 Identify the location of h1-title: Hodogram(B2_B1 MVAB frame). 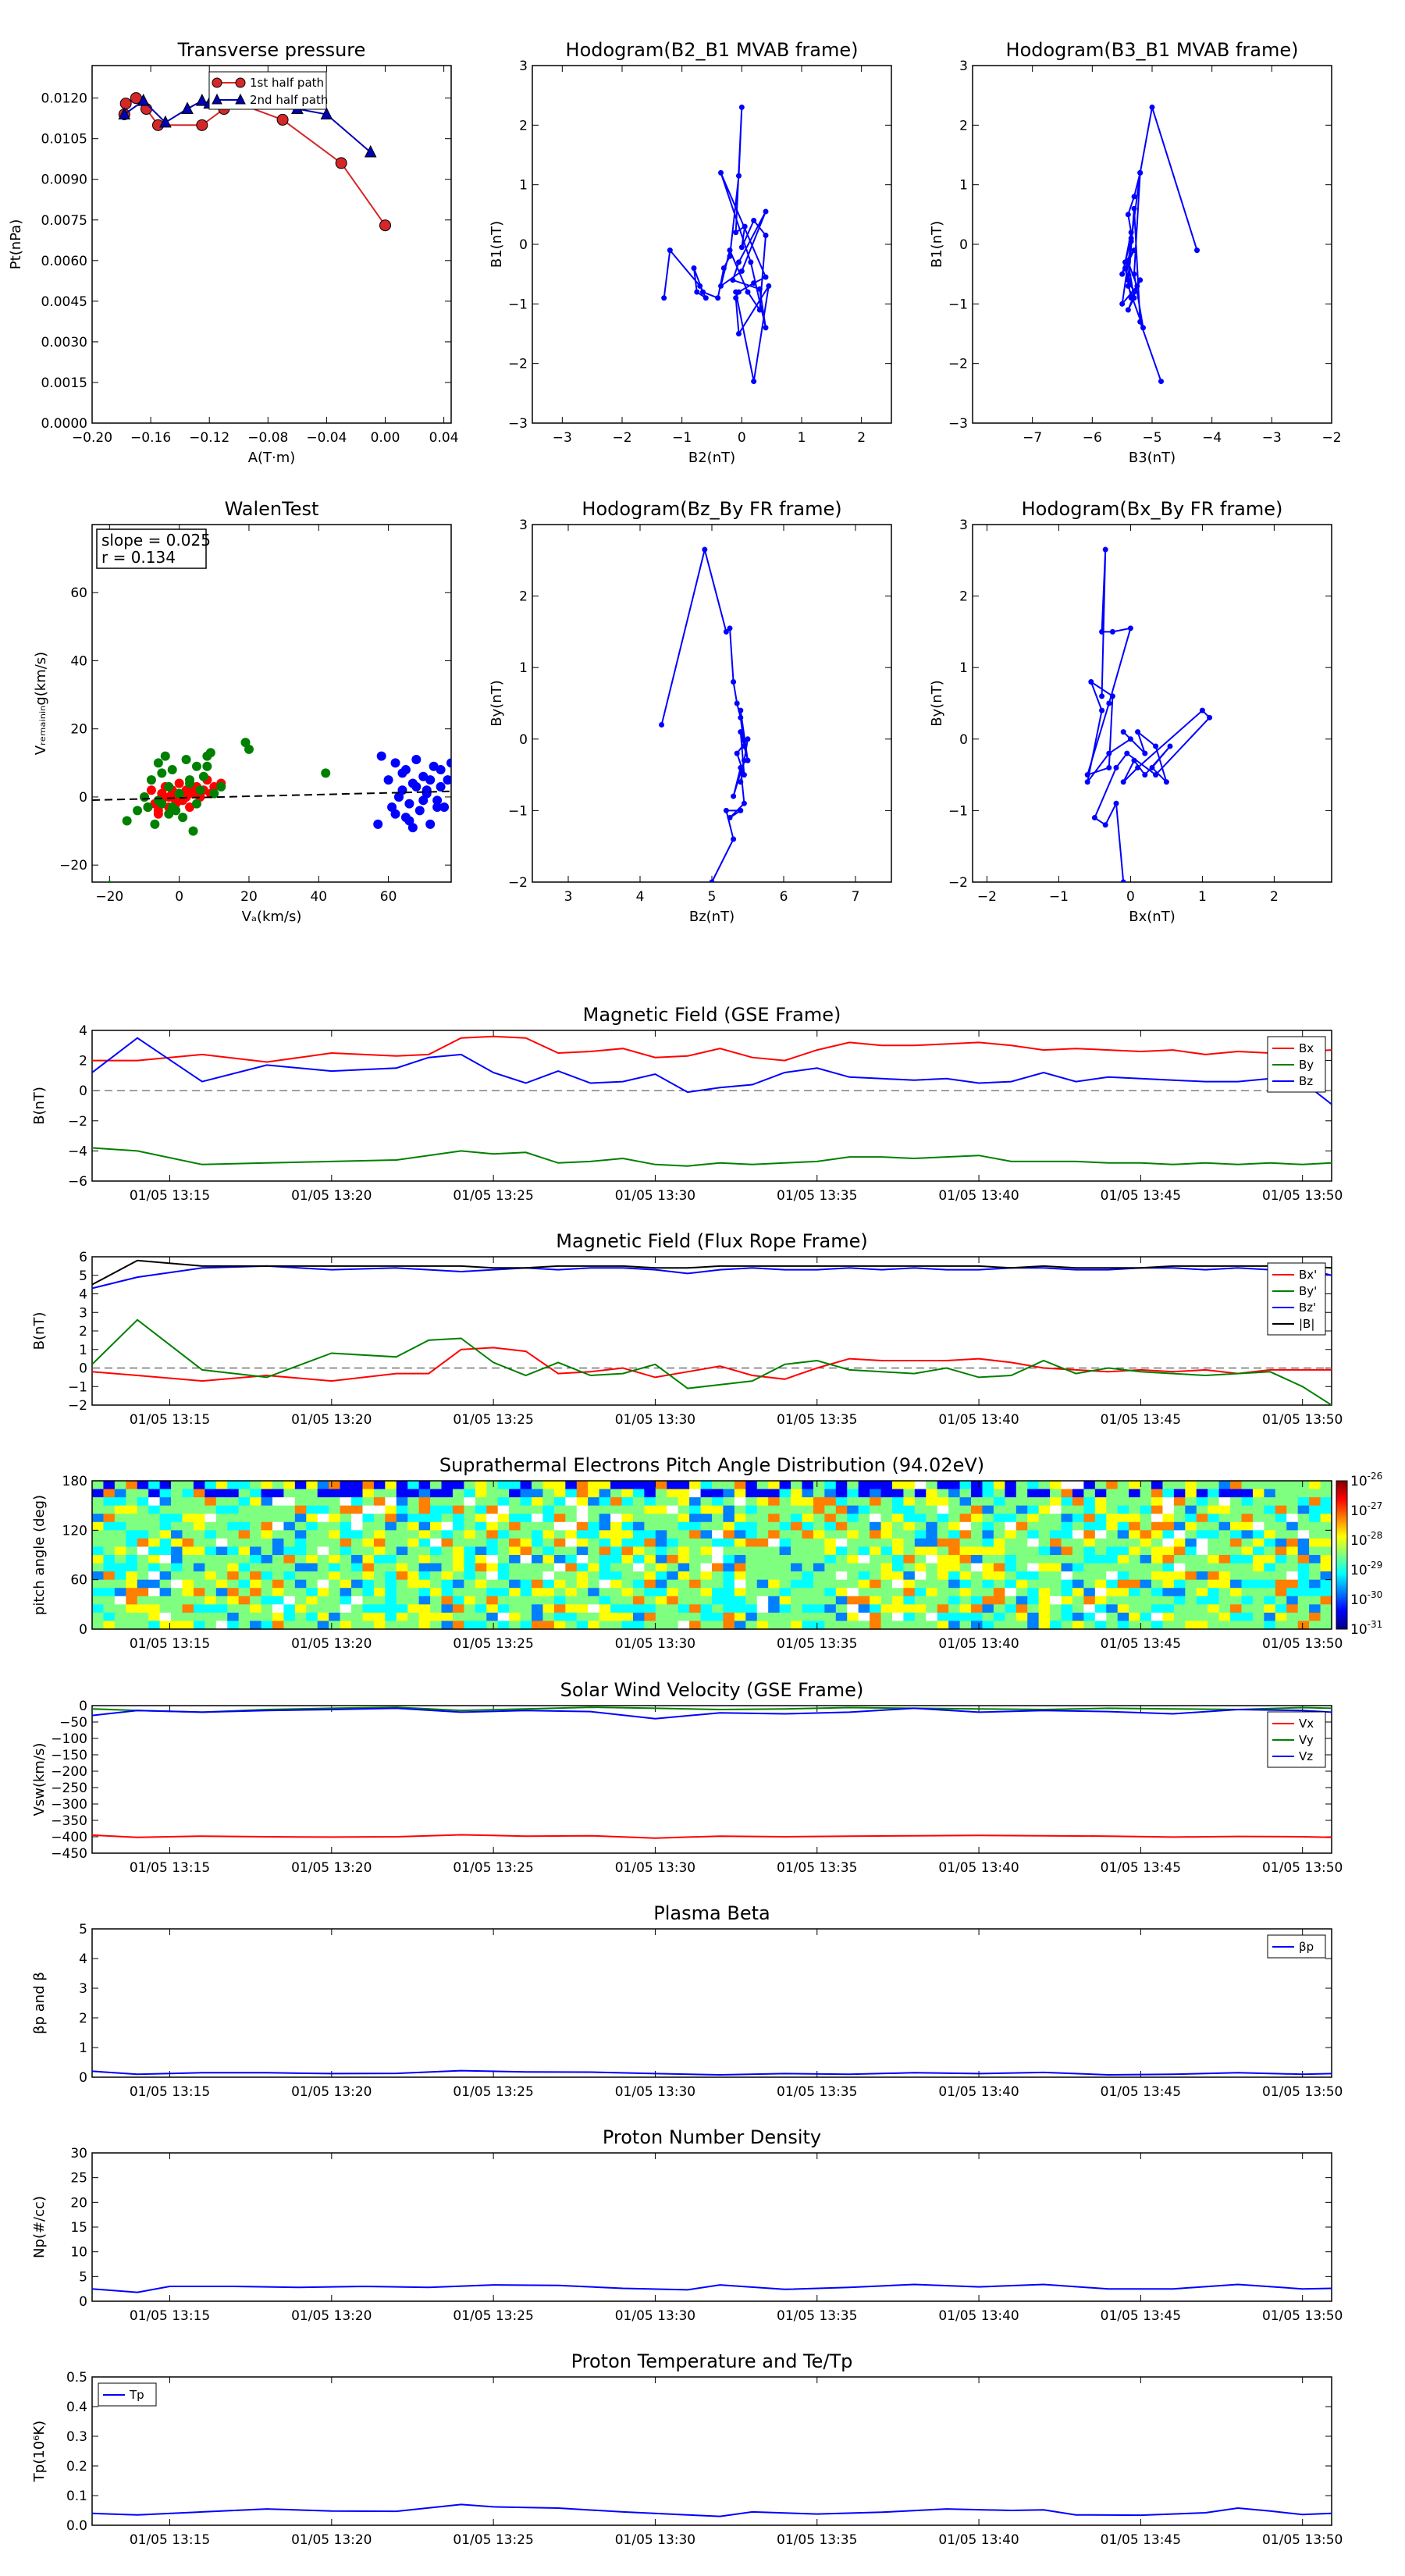
(713, 50).